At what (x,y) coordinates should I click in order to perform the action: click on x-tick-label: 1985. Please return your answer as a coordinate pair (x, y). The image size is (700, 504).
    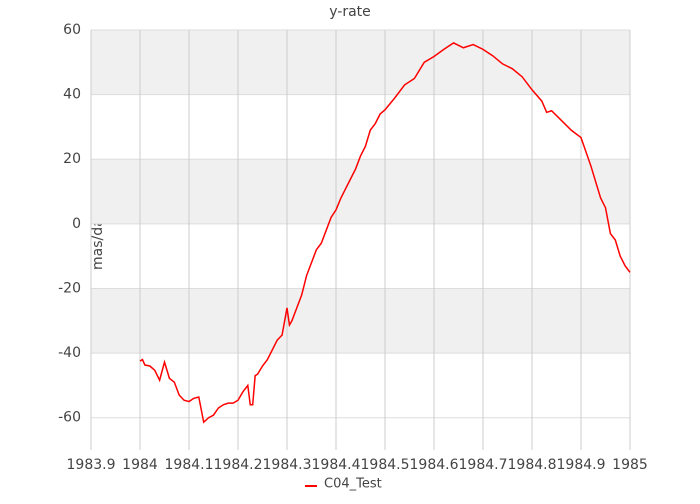
    Looking at the image, I should click on (630, 465).